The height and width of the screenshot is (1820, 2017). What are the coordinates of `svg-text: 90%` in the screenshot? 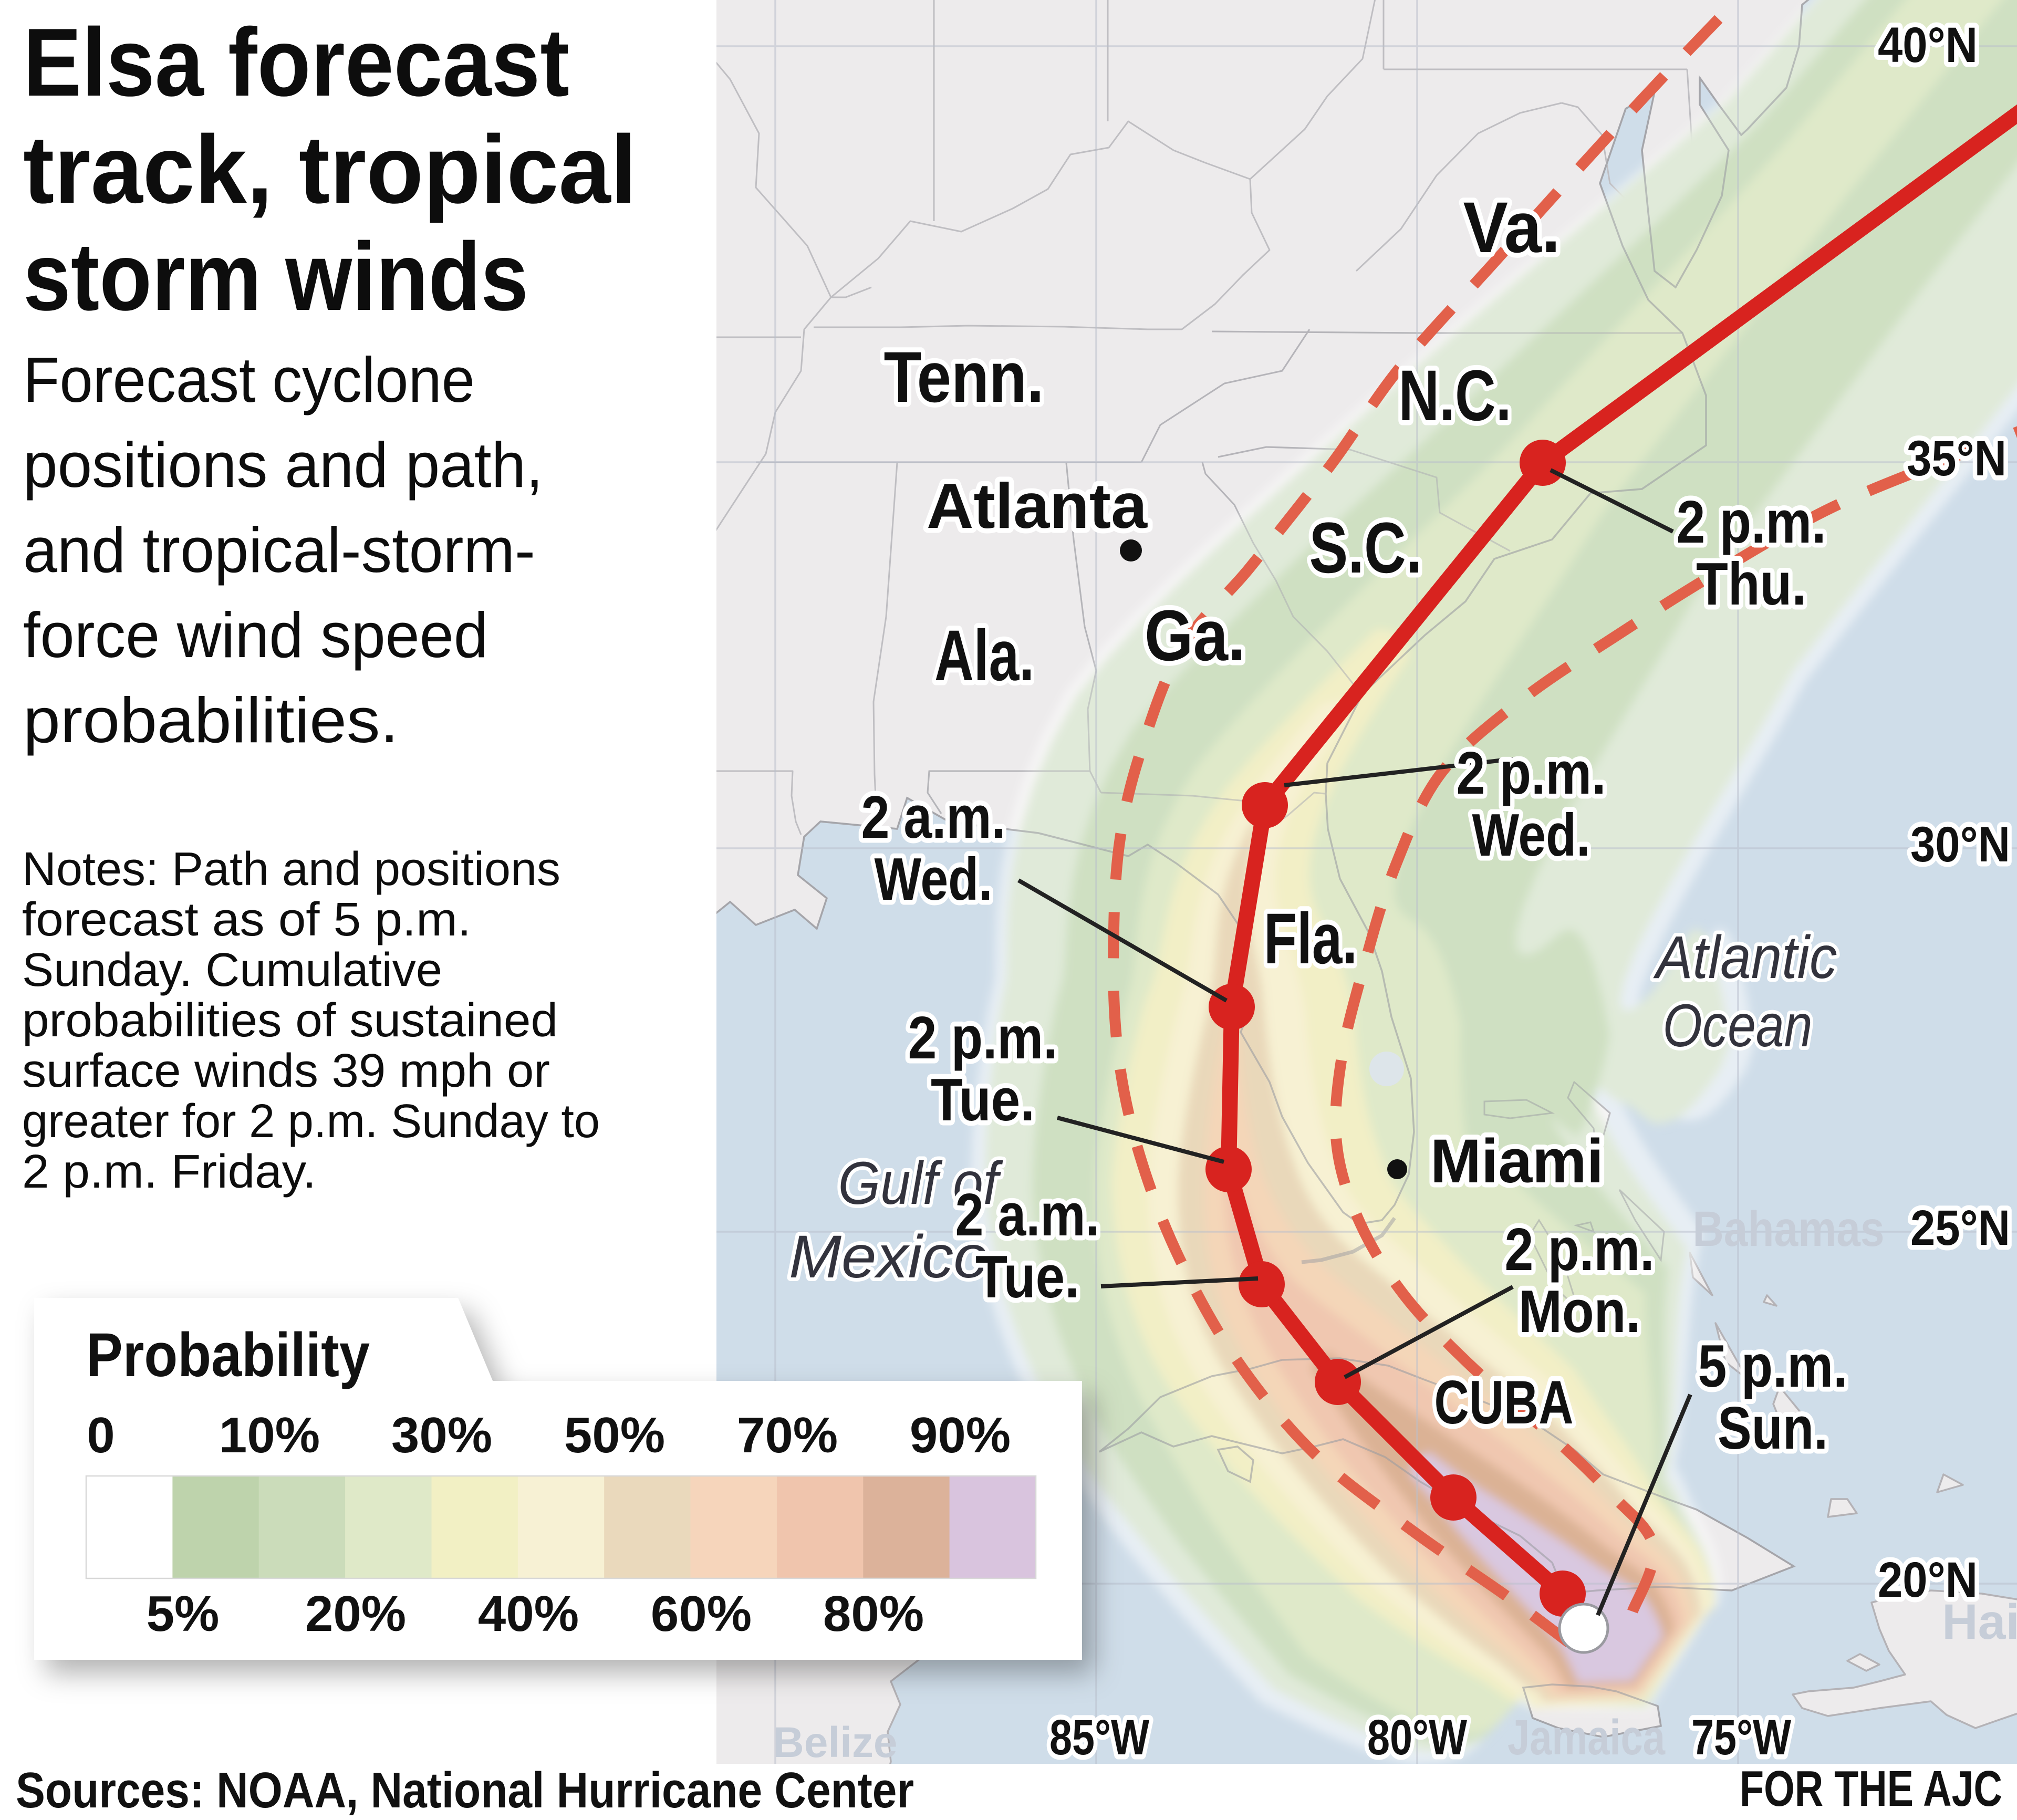 It's located at (960, 1435).